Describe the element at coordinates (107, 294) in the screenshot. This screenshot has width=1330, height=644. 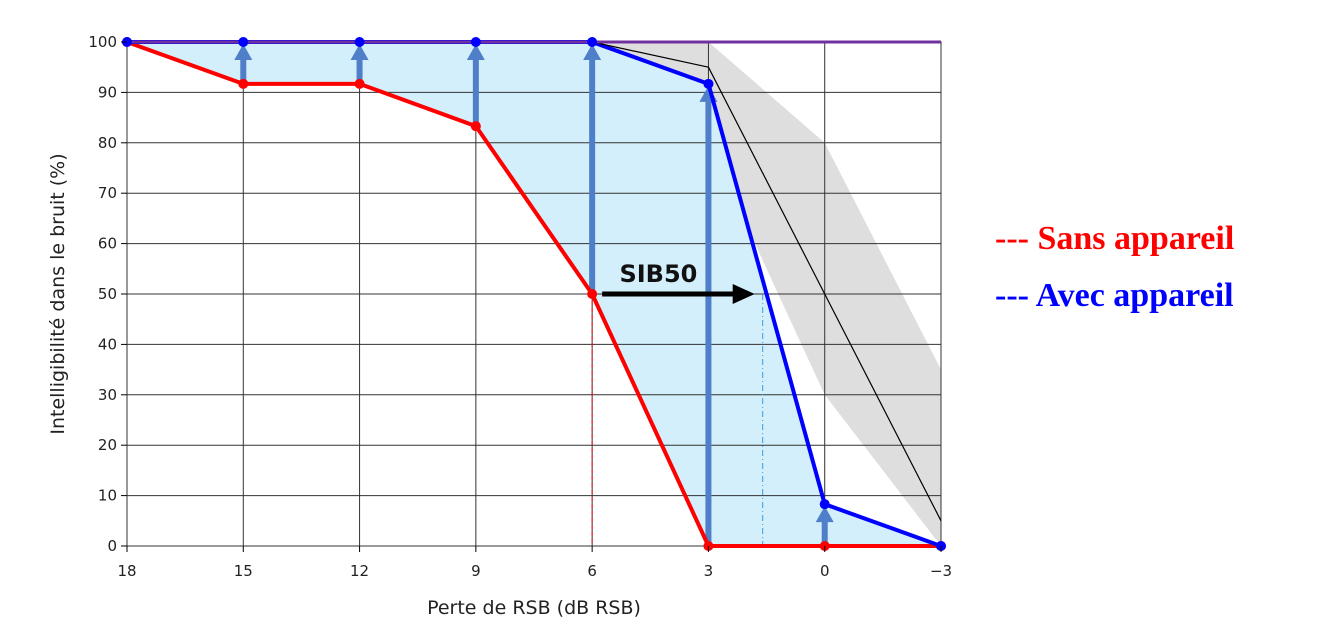
I see `y-tick-label: 50` at that location.